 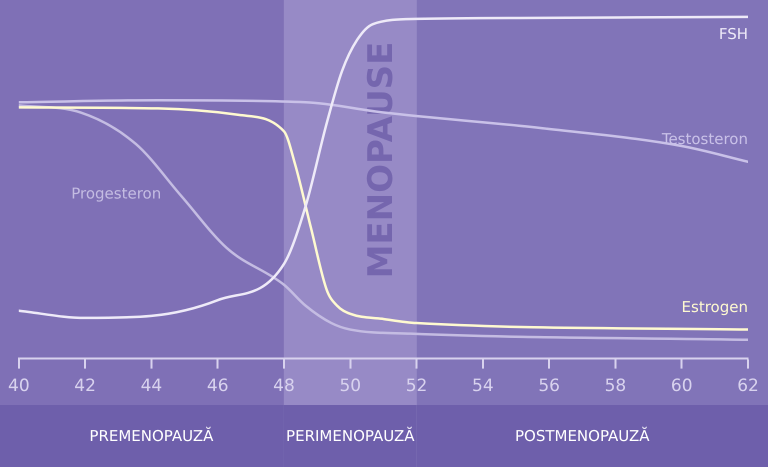 I want to click on series-label: Testosteron, so click(x=704, y=139).